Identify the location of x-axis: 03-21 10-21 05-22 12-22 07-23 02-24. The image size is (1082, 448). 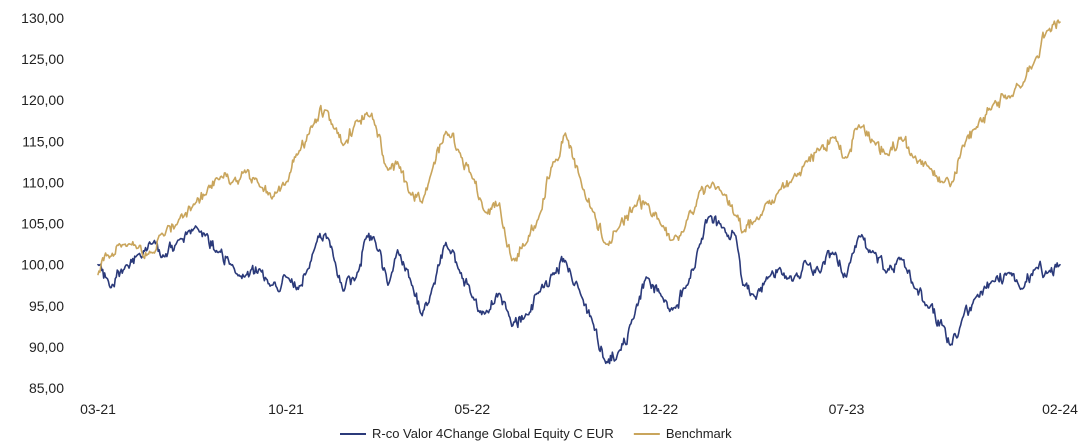
(579, 409).